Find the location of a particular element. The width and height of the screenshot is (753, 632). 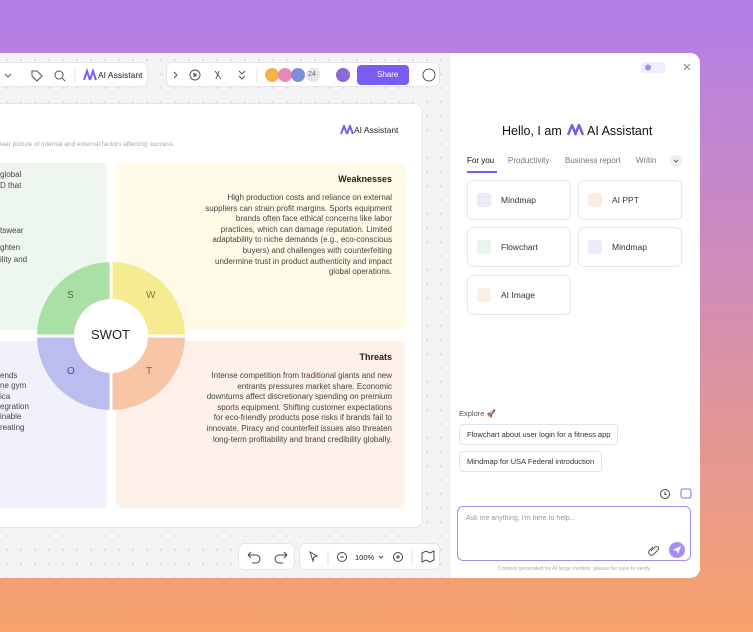

card-label: AI PPT is located at coordinates (625, 200).